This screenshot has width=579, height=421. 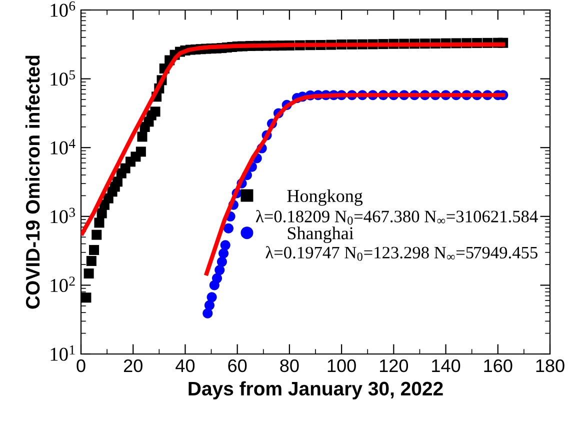 I want to click on y-tick-label: 10$^{4}$, so click(x=63, y=146).